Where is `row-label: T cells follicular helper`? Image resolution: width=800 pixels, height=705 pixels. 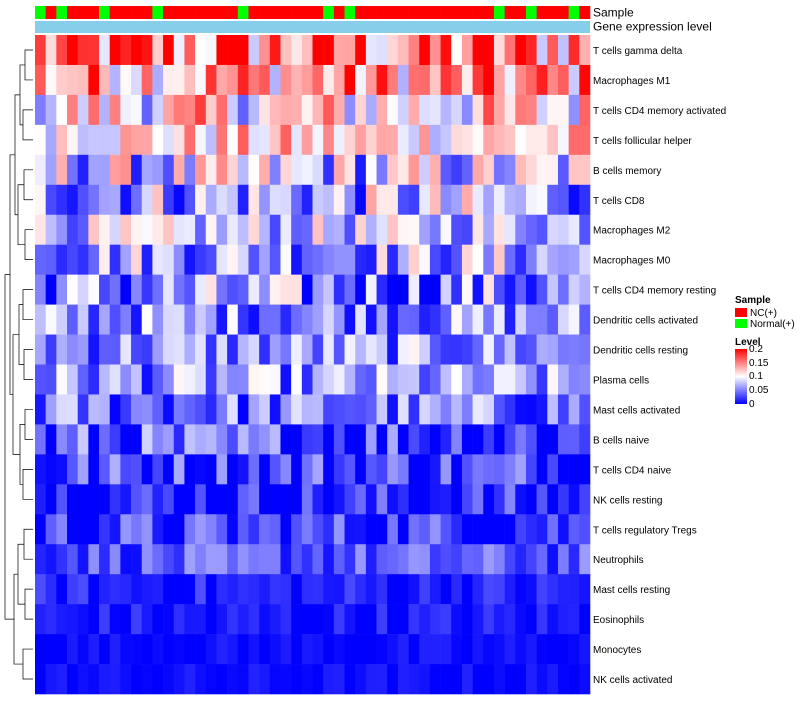 row-label: T cells follicular helper is located at coordinates (642, 141).